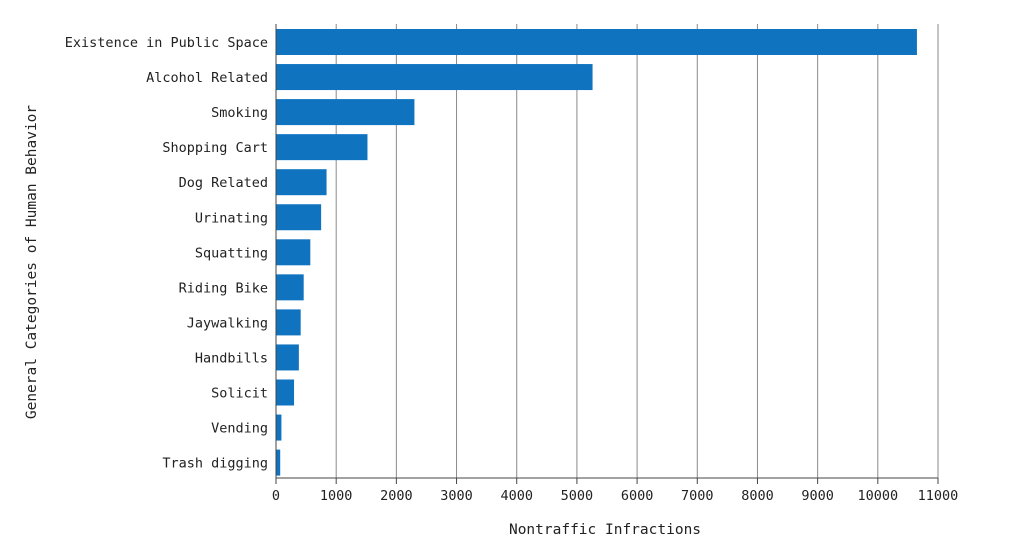  What do you see at coordinates (231, 358) in the screenshot?
I see `category-label: Handbills` at bounding box center [231, 358].